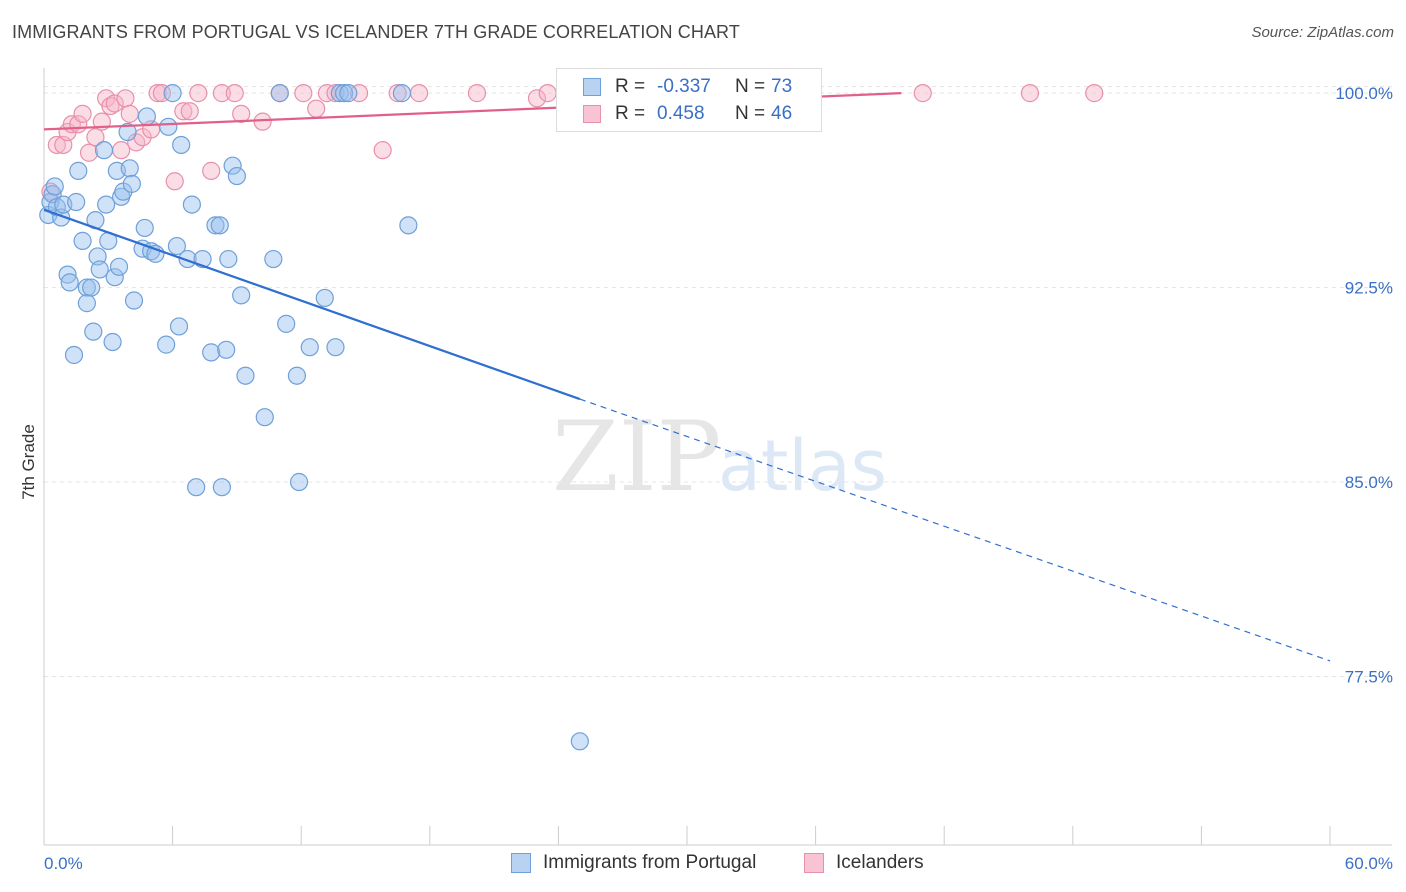 The image size is (1406, 892). I want to click on legend-n-value: 46, so click(782, 113).